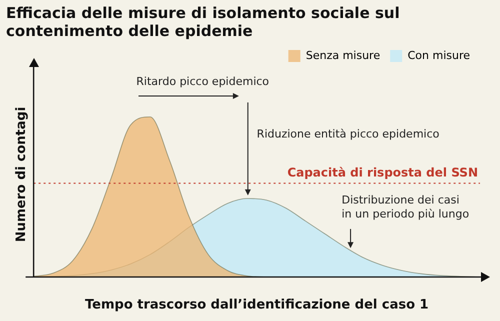 The height and width of the screenshot is (321, 500). What do you see at coordinates (406, 206) in the screenshot?
I see `annotation: Distribuzione dei casi in un periodo più lungo` at bounding box center [406, 206].